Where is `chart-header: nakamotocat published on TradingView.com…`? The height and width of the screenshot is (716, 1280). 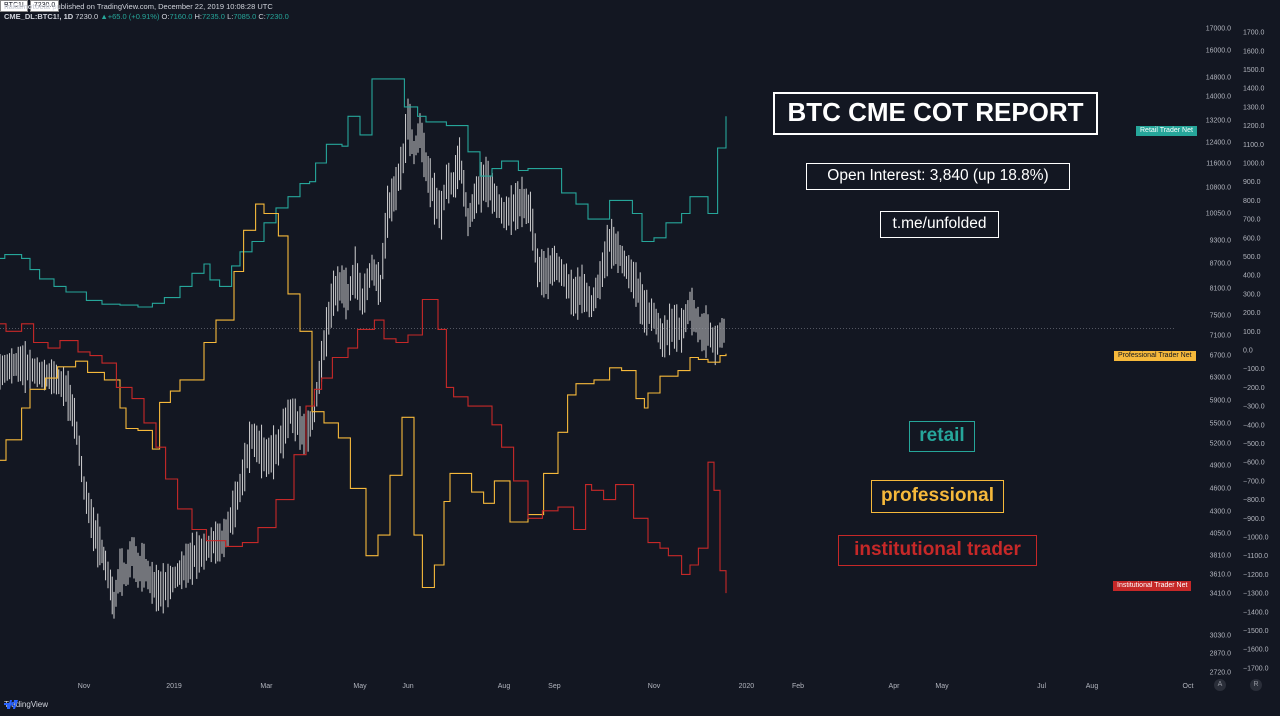 chart-header: nakamotocat published on TradingView.com… is located at coordinates (146, 12).